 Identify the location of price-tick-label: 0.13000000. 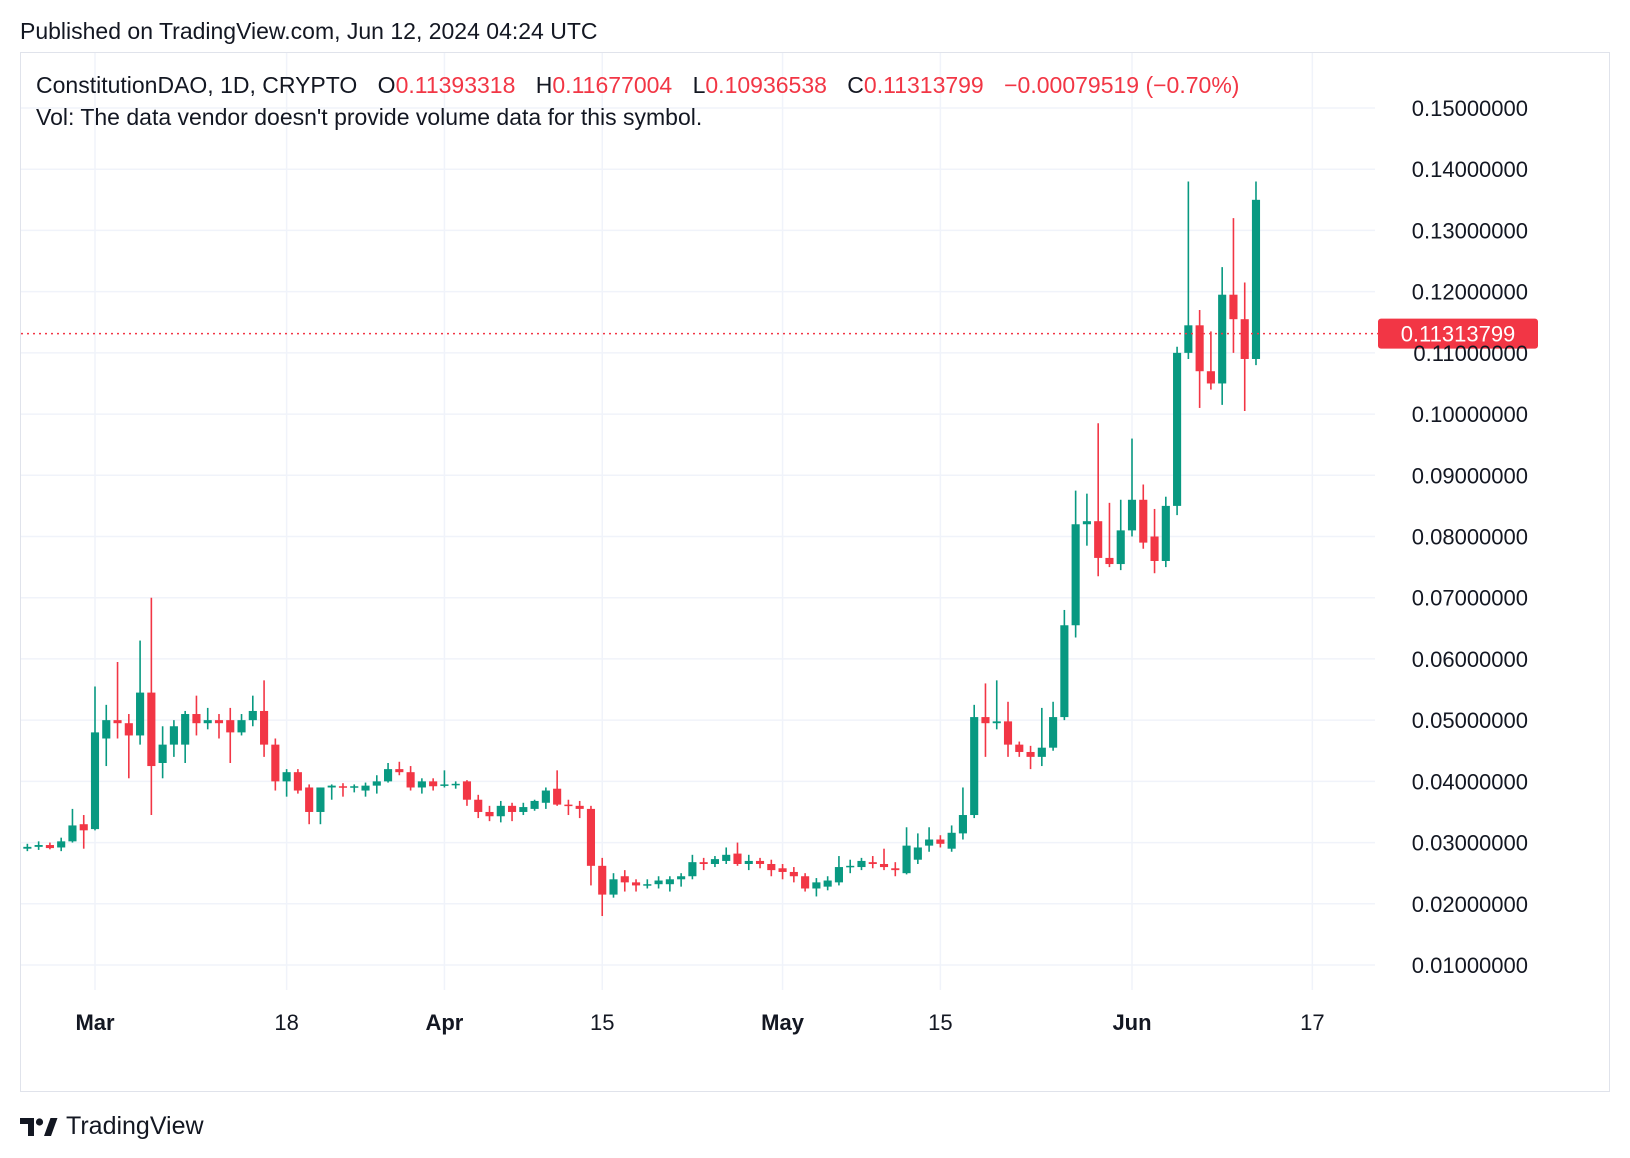
(1470, 230).